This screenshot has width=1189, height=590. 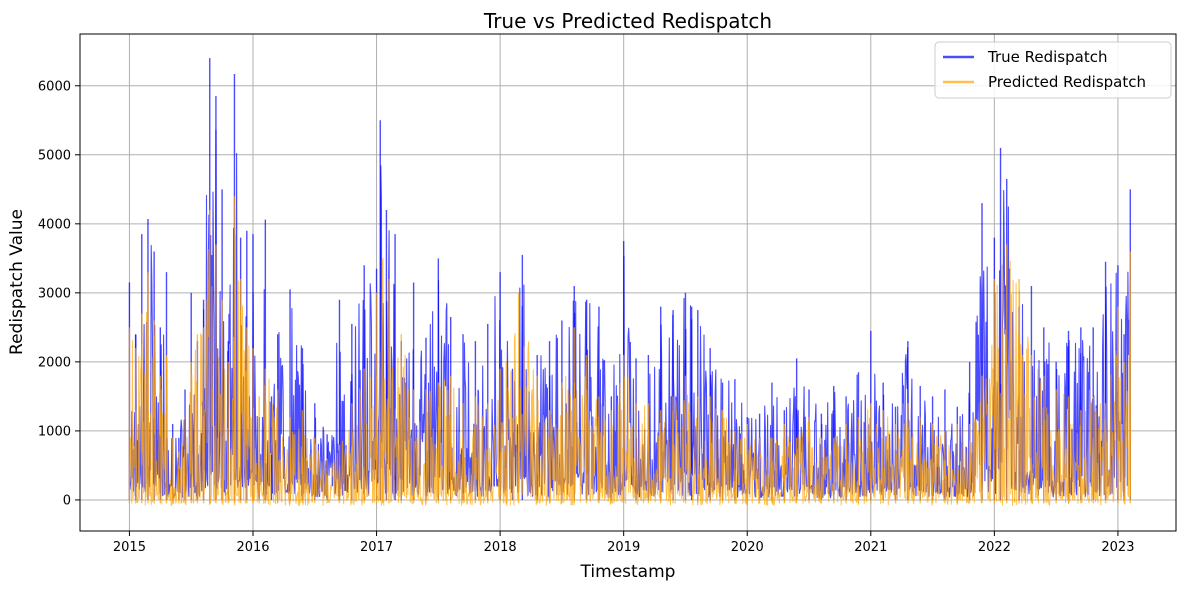 I want to click on x-tick-label: 2022, so click(x=994, y=547).